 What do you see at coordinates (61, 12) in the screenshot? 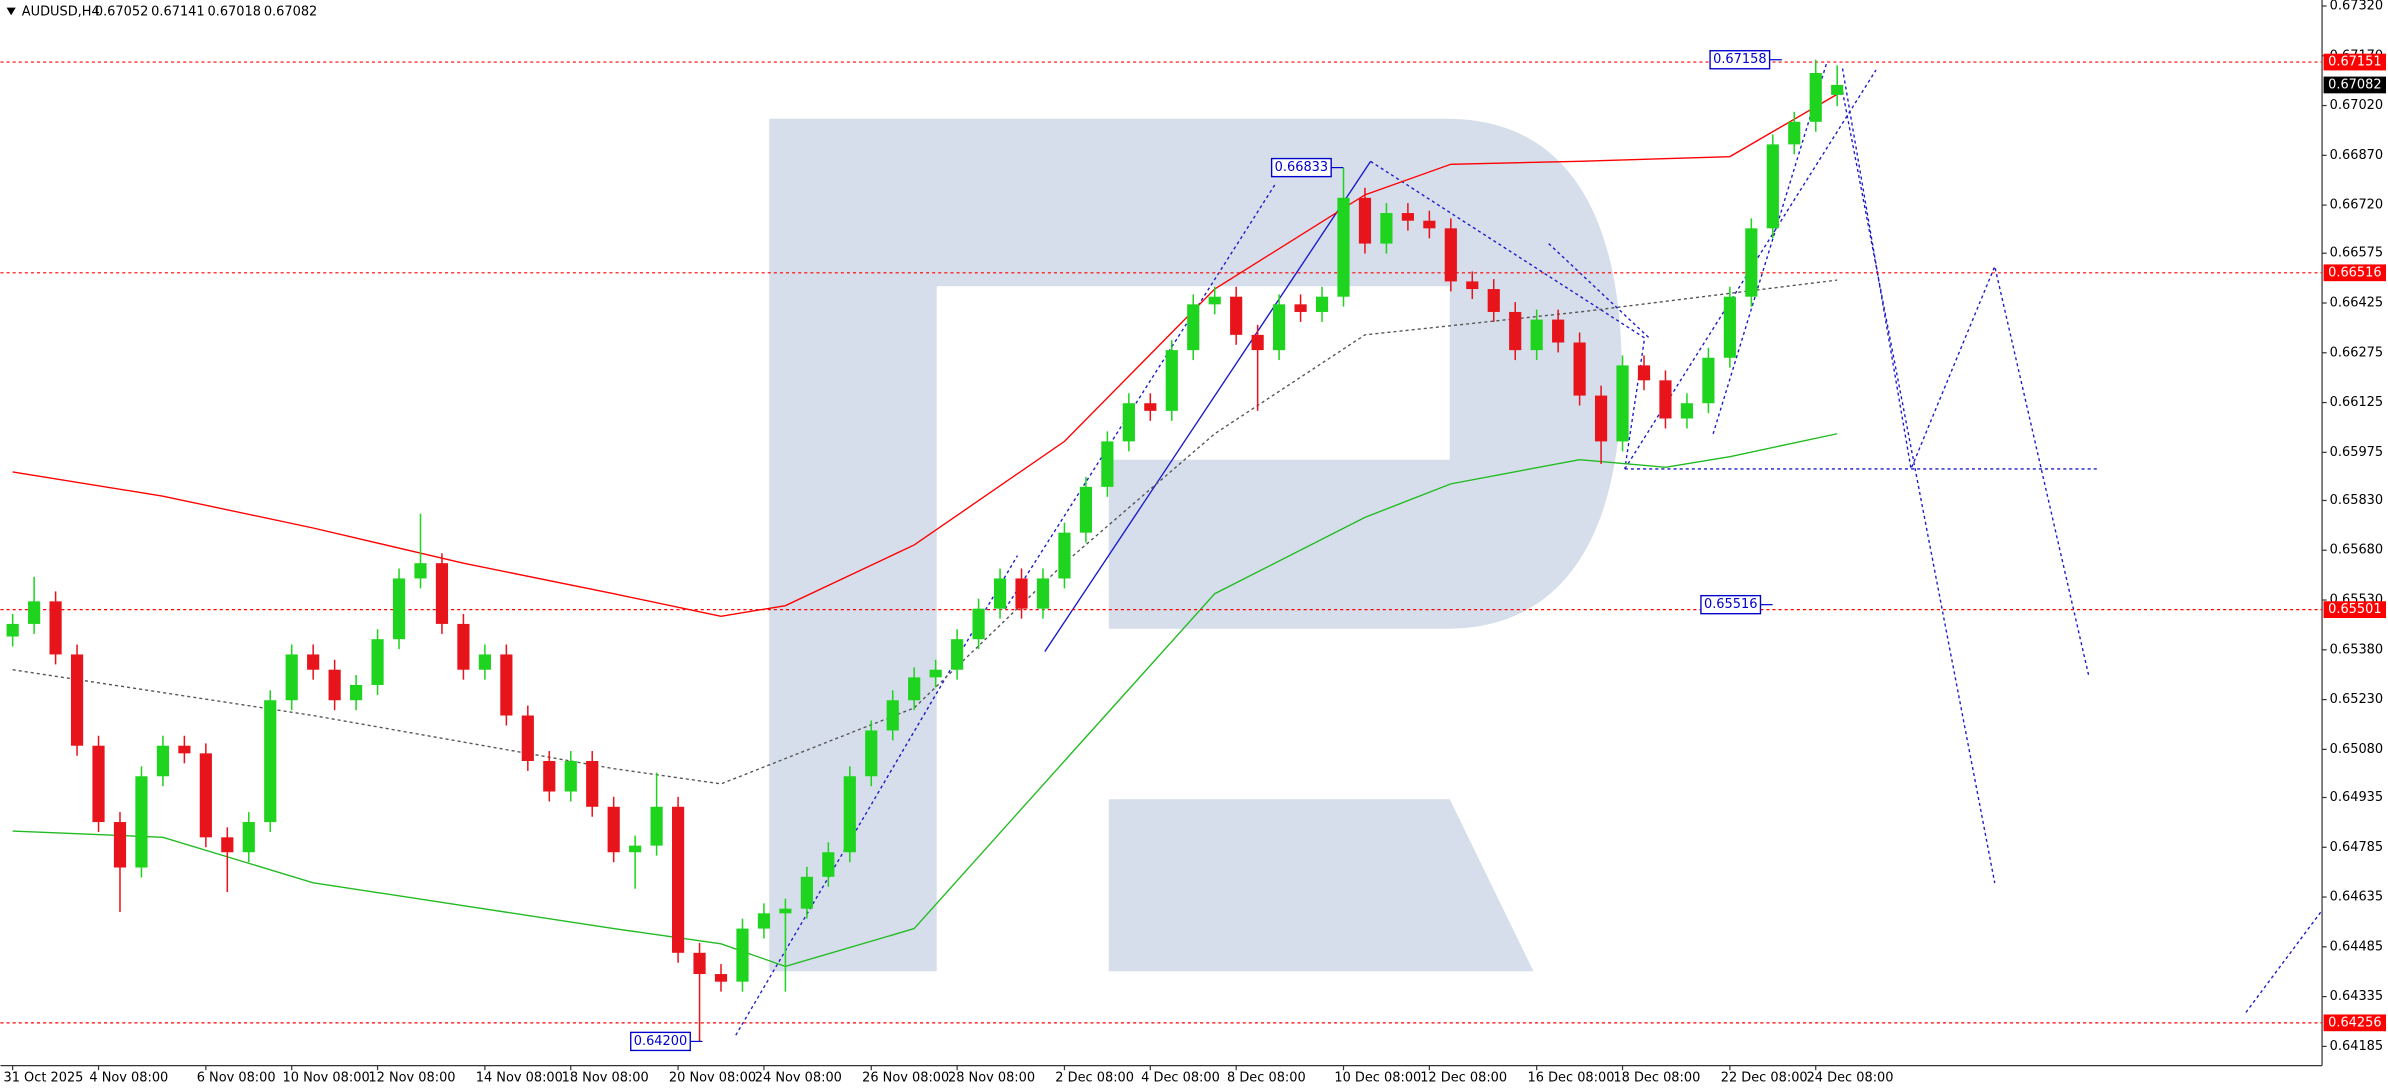
I see `symbol-label: AUDUSD,H4` at bounding box center [61, 12].